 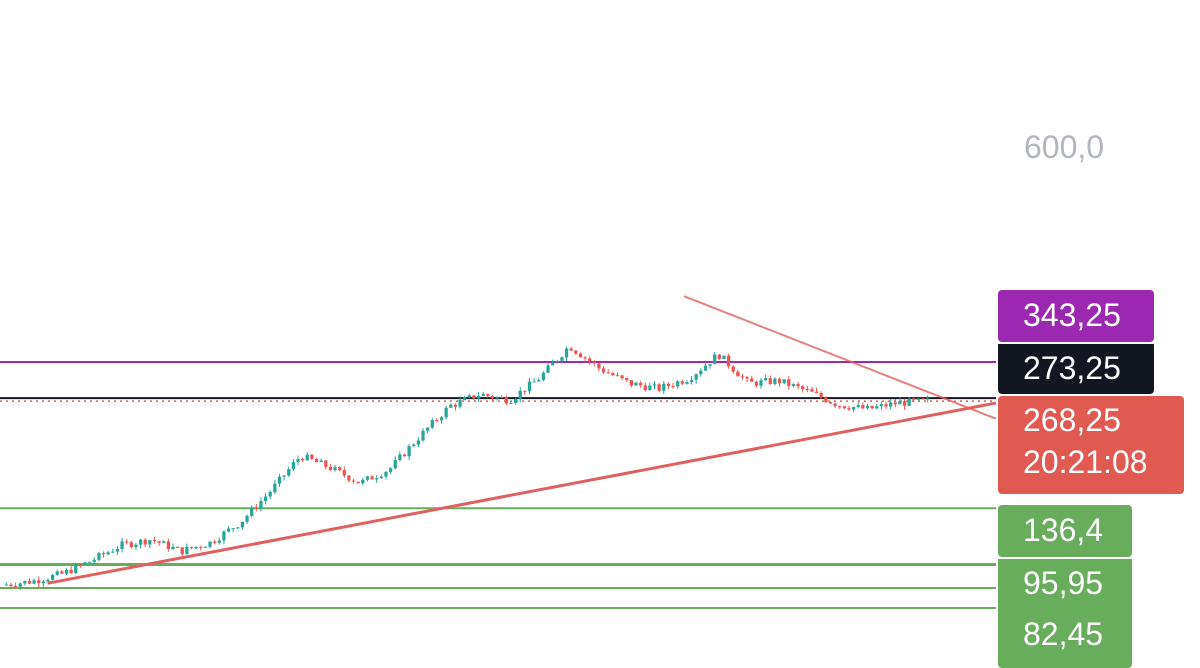 What do you see at coordinates (1065, 638) in the screenshot?
I see `price-tag-green-level-3: 82,45` at bounding box center [1065, 638].